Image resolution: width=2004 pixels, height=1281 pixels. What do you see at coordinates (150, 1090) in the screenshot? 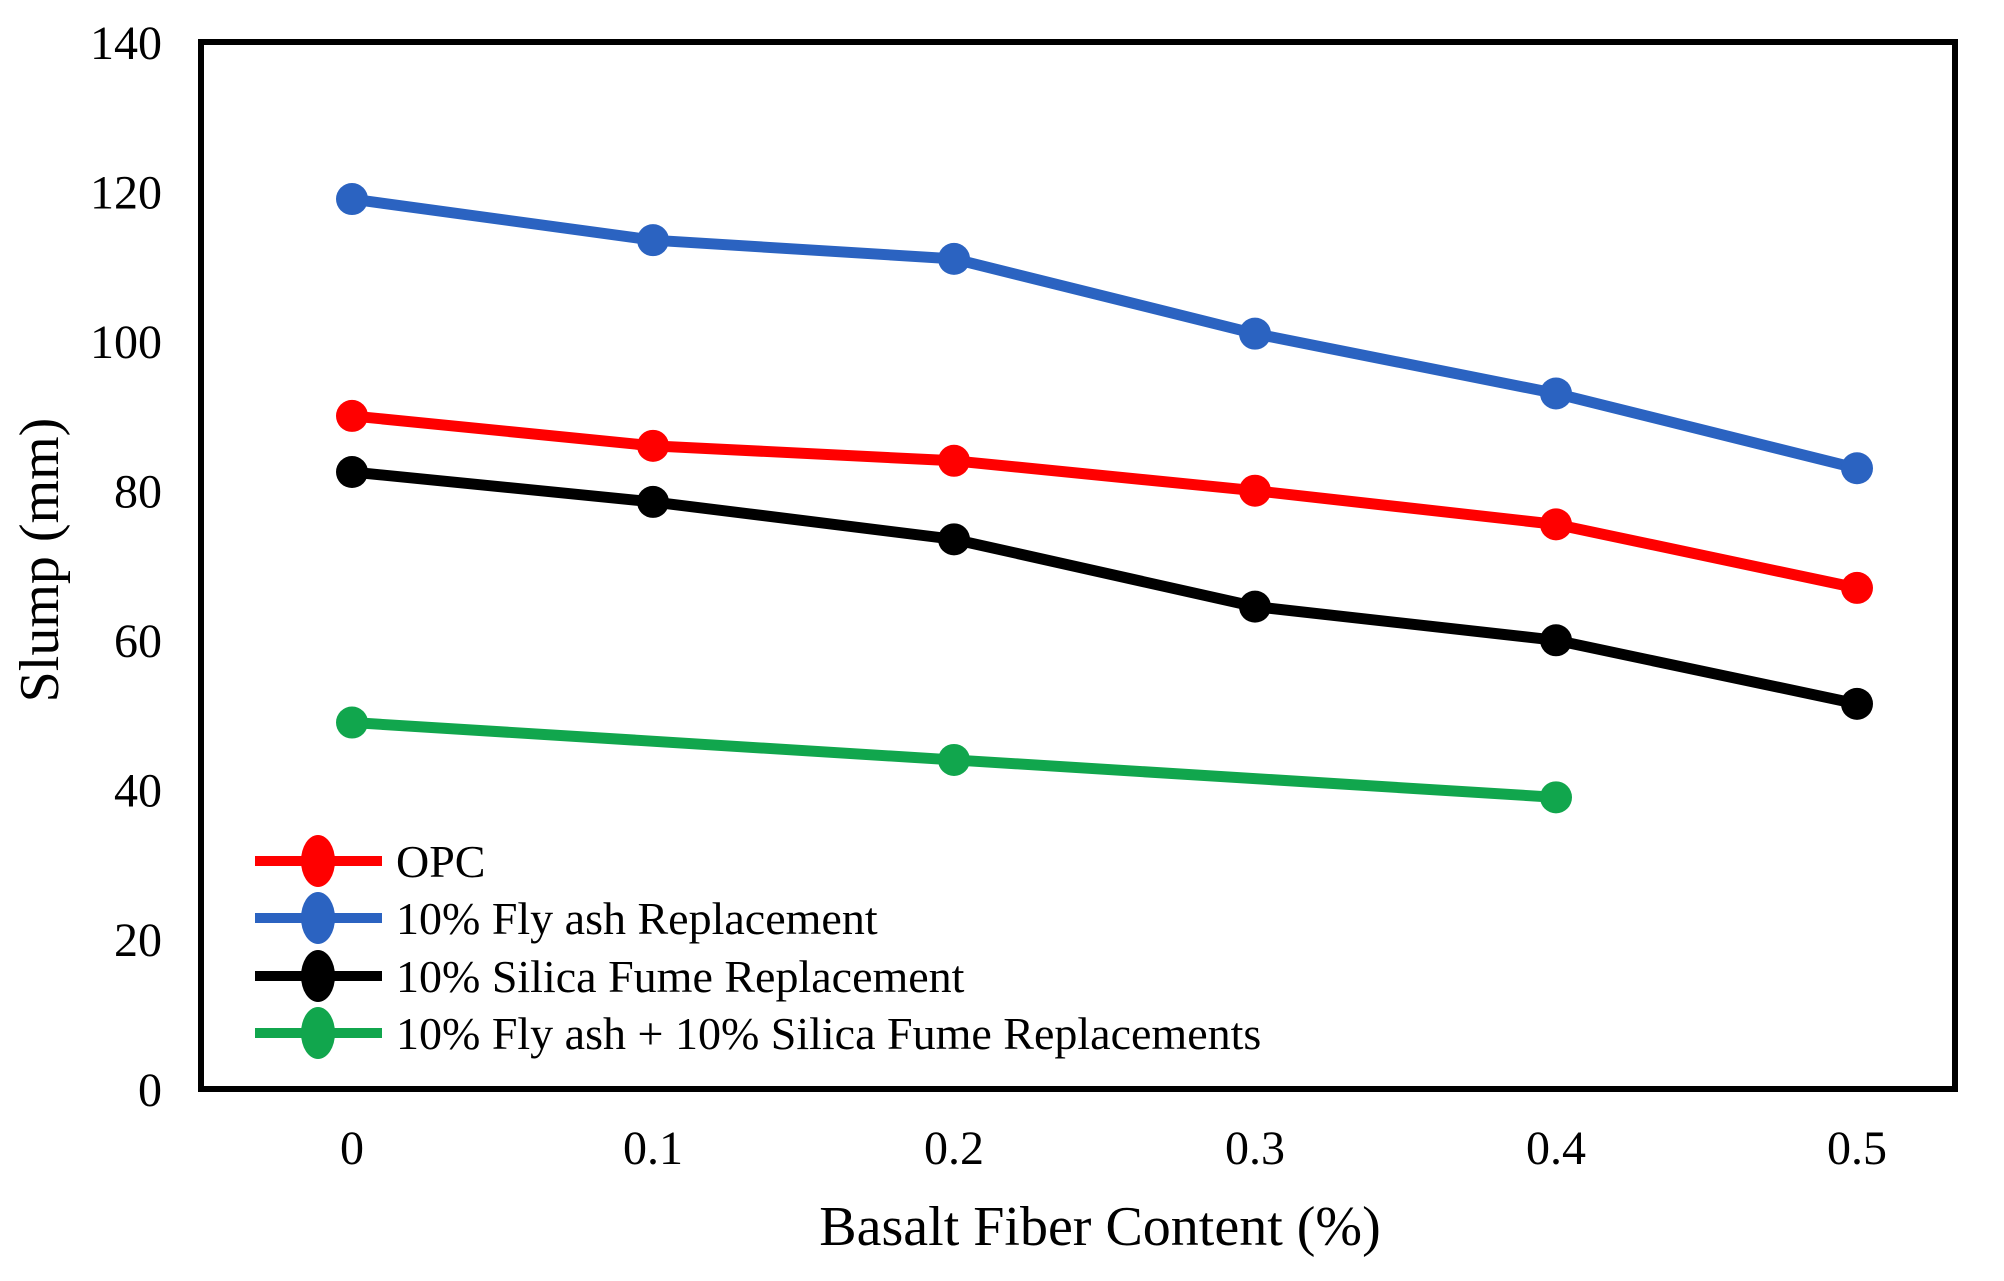
I see `y-tick-label: 0` at bounding box center [150, 1090].